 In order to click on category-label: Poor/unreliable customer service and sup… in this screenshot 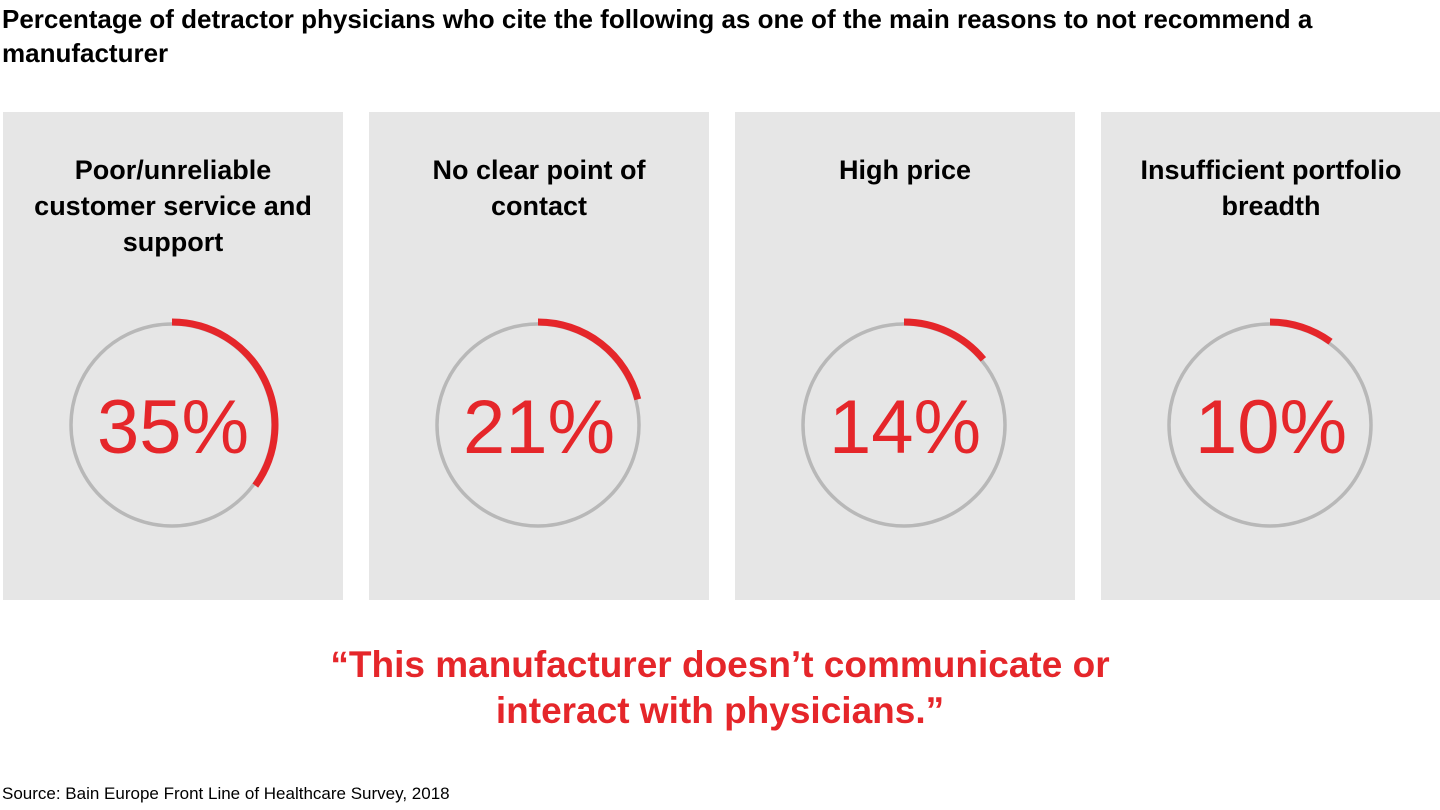, I will do `click(173, 206)`.